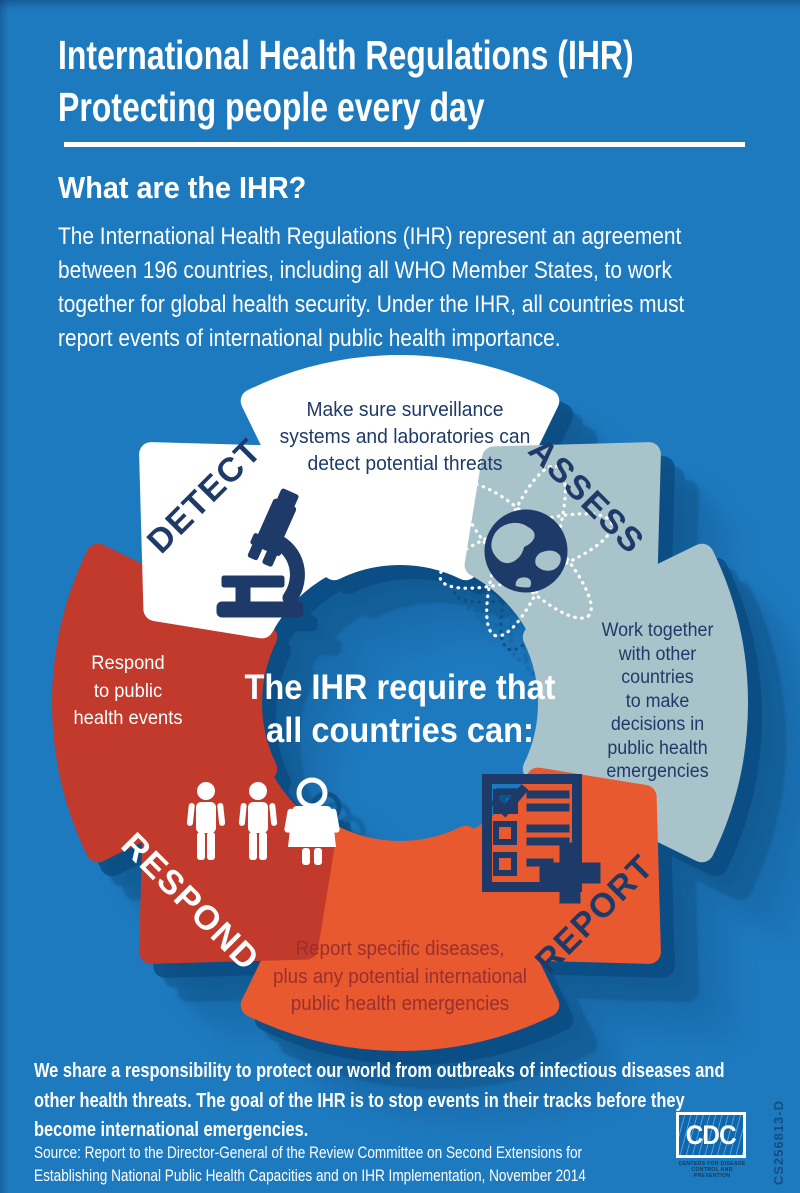 This screenshot has width=800, height=1193. What do you see at coordinates (312, 821) in the screenshot?
I see `hazmat-figure` at bounding box center [312, 821].